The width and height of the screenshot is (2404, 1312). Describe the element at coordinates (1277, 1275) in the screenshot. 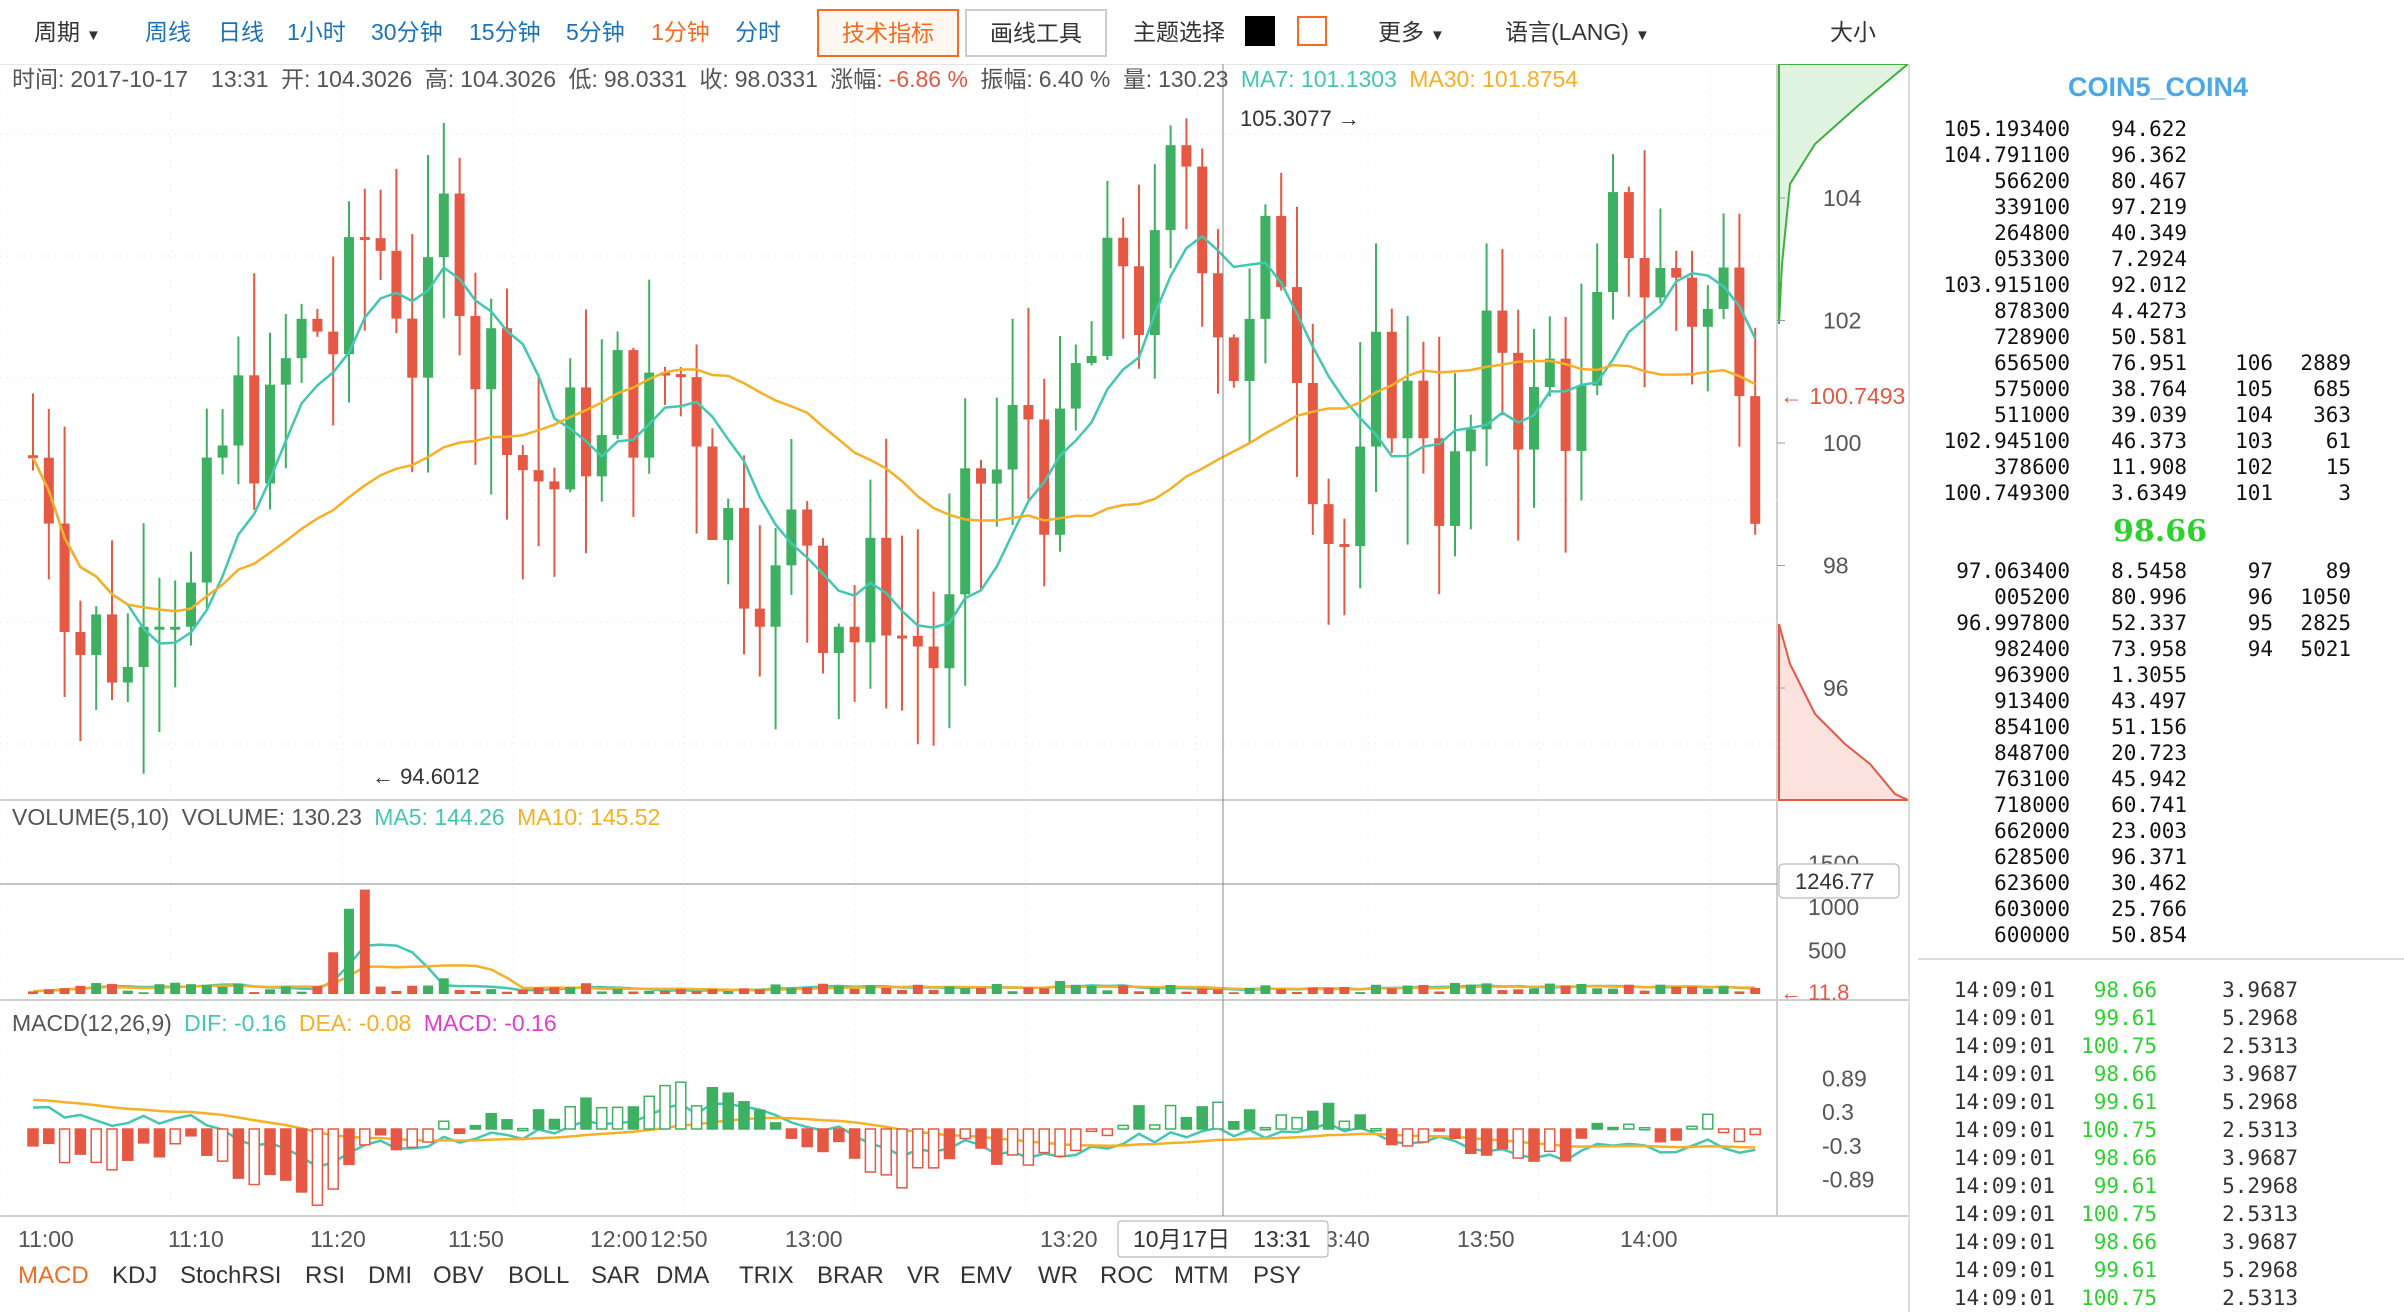

I see `indicator-tab-psy: PSY` at that location.